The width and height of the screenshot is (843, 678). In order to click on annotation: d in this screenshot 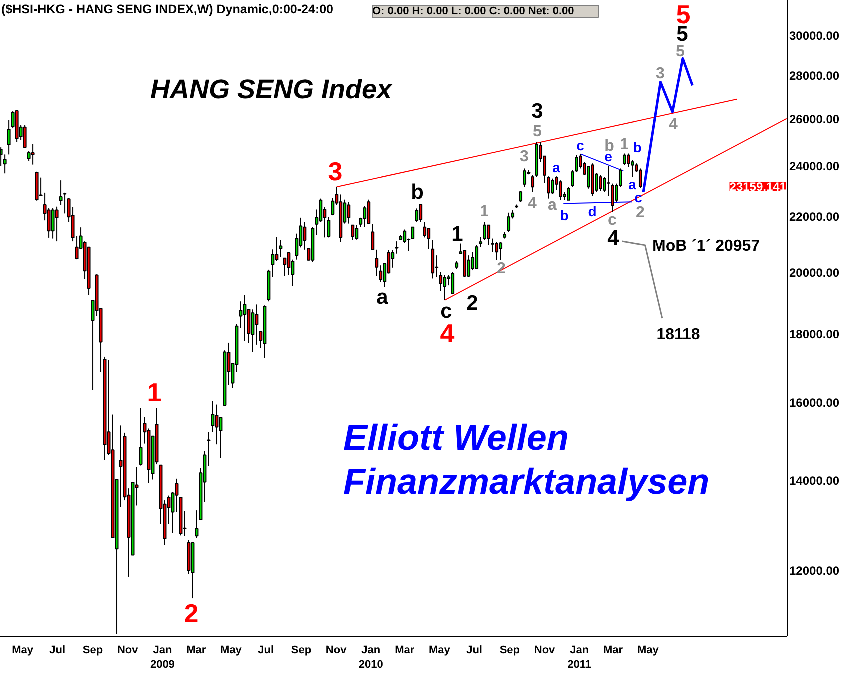, I will do `click(592, 212)`.